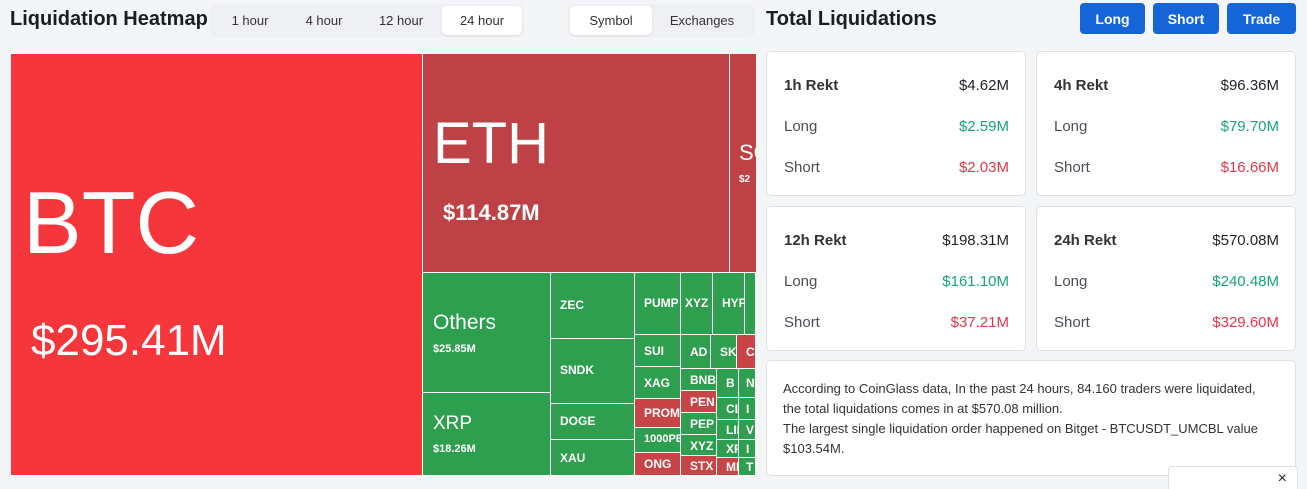 This screenshot has height=489, width=1307. Describe the element at coordinates (662, 413) in the screenshot. I see `tile-symbol: PROM` at that location.